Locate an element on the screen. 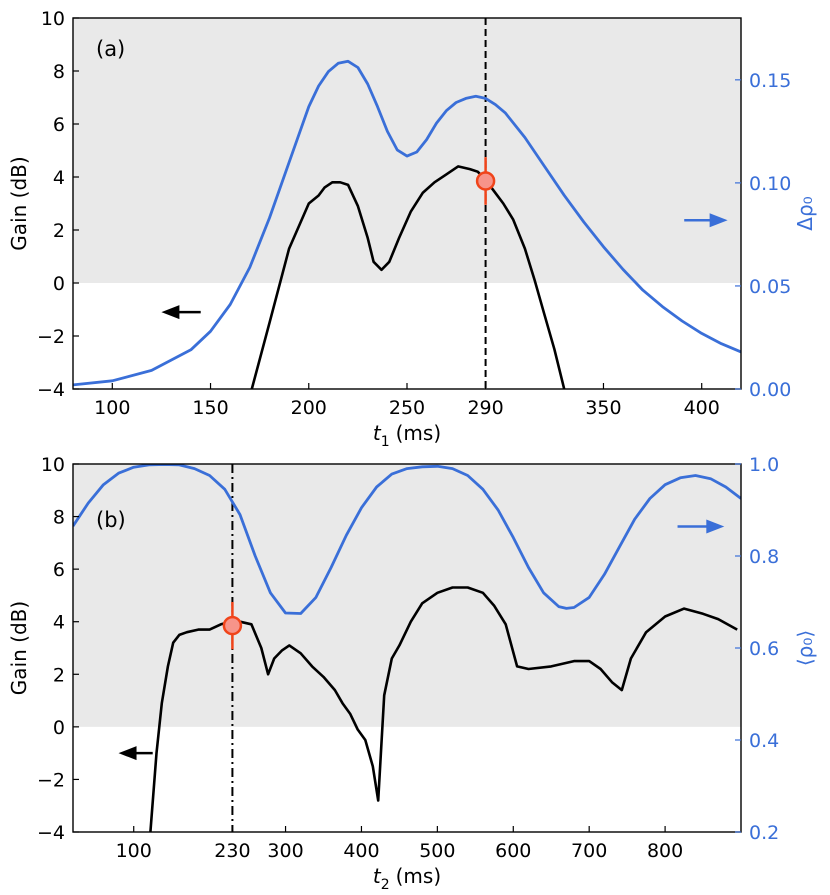 The image size is (830, 895). y-right-tick-label: 0.6 is located at coordinates (764, 649).